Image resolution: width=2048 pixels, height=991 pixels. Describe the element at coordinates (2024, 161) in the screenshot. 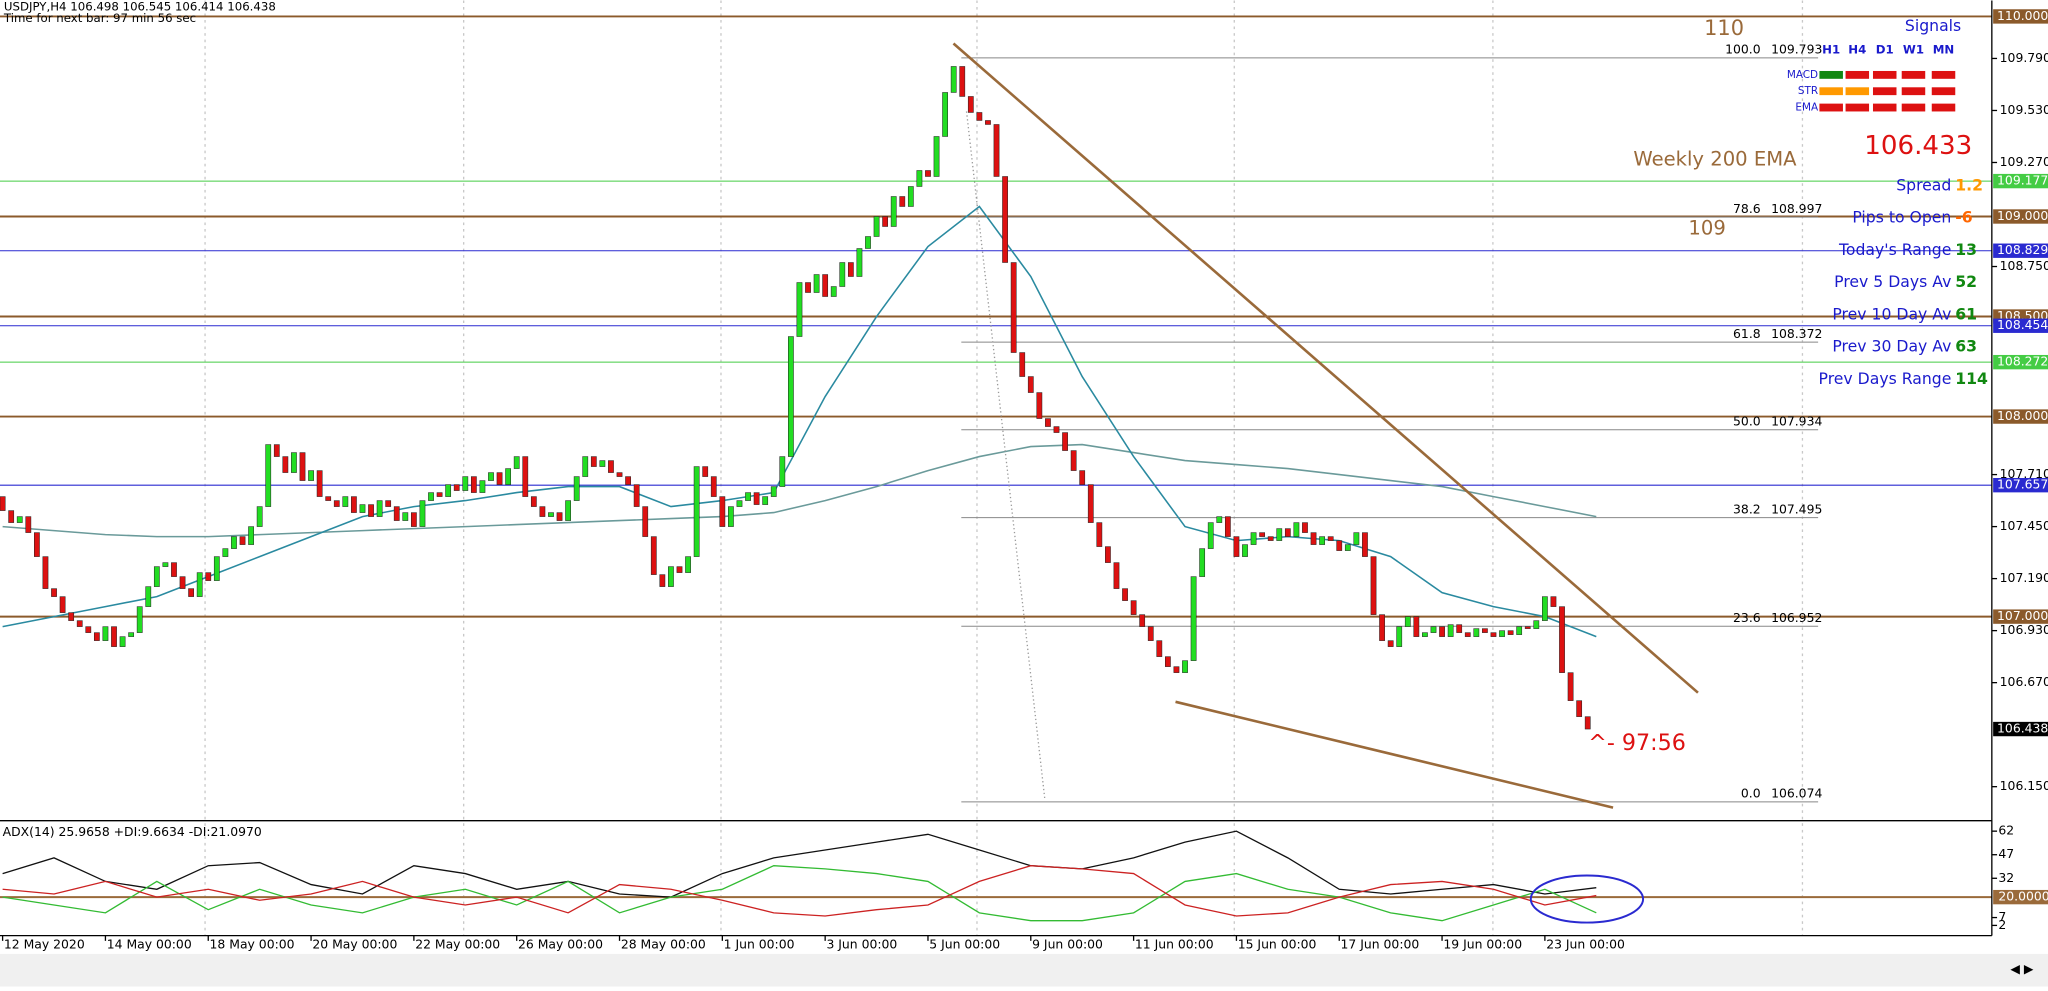

I see `y-tick-label: 109.270` at that location.